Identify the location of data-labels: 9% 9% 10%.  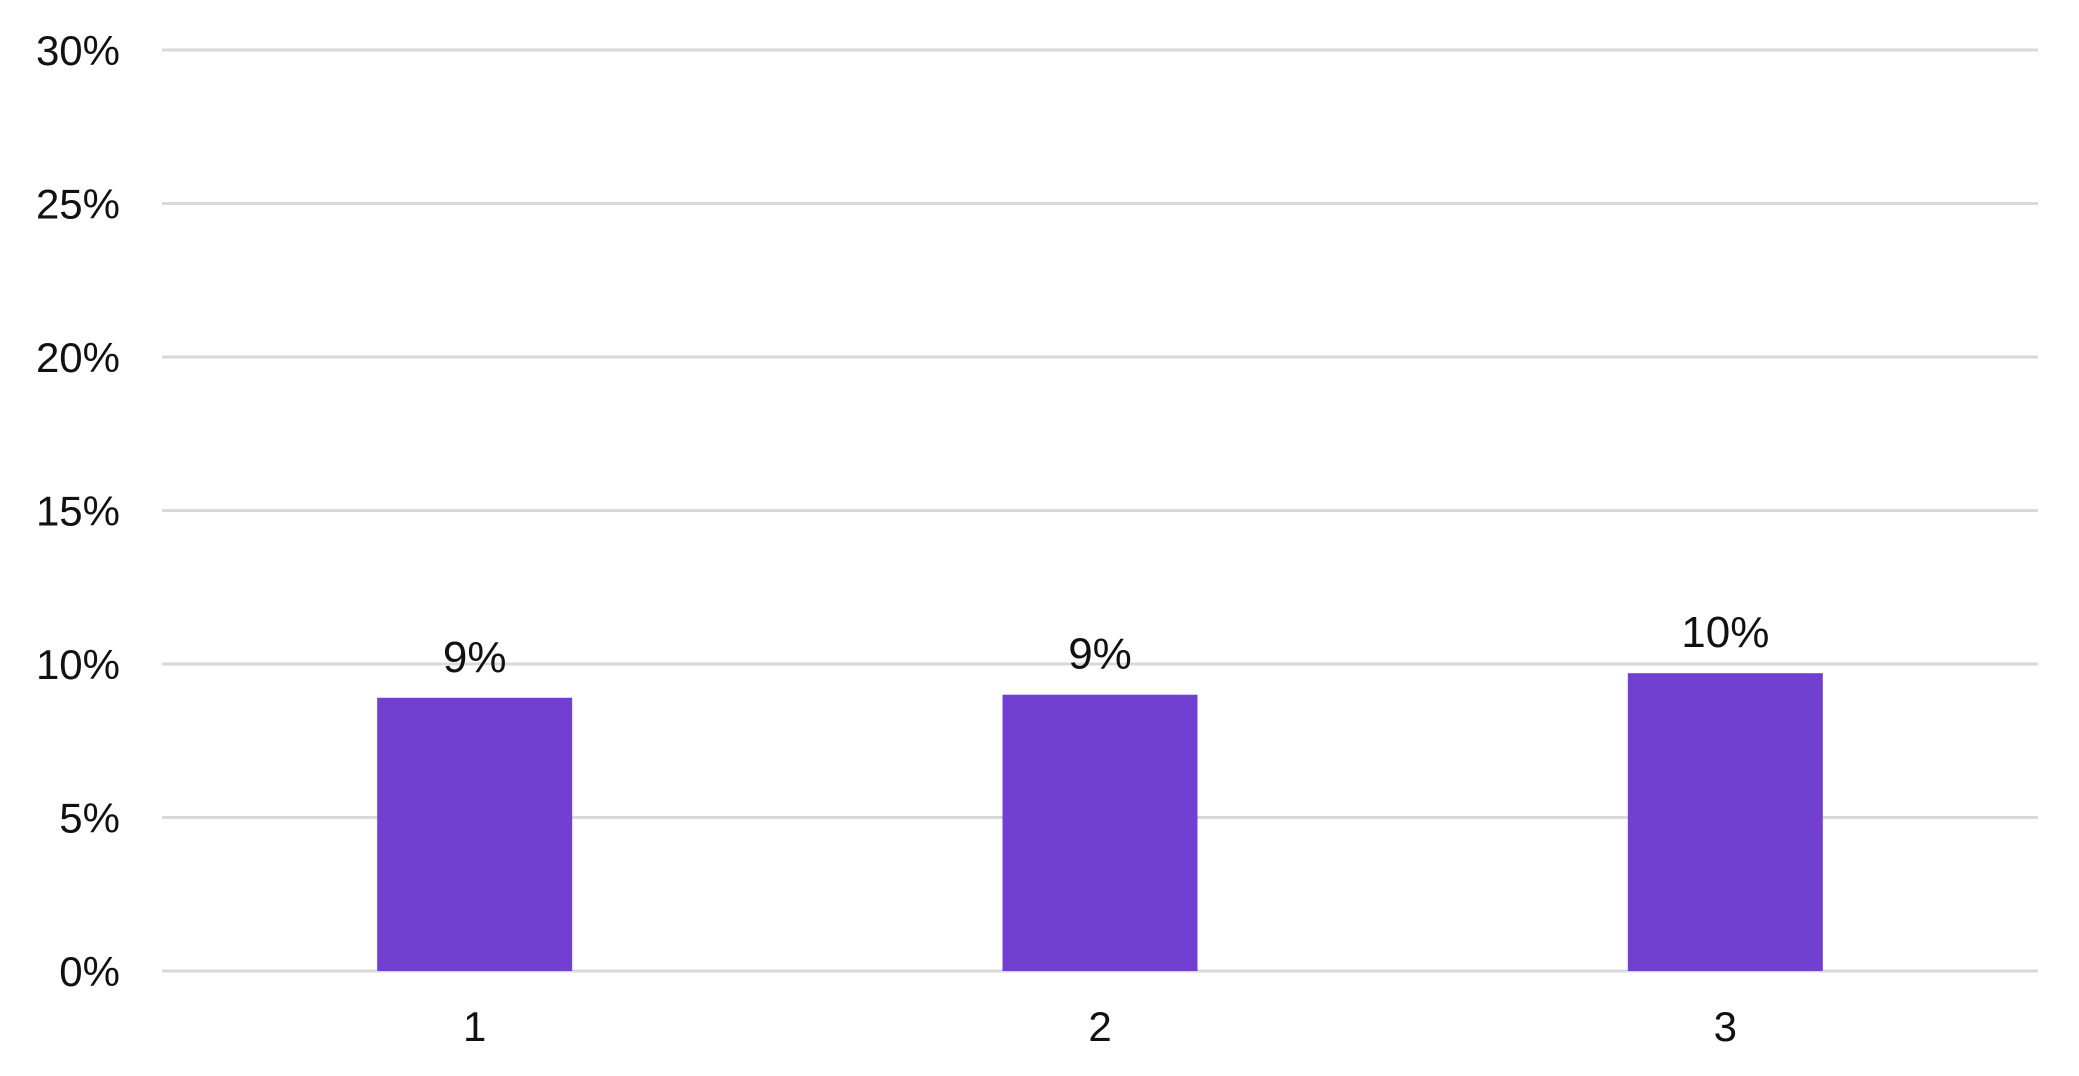
(1106, 645).